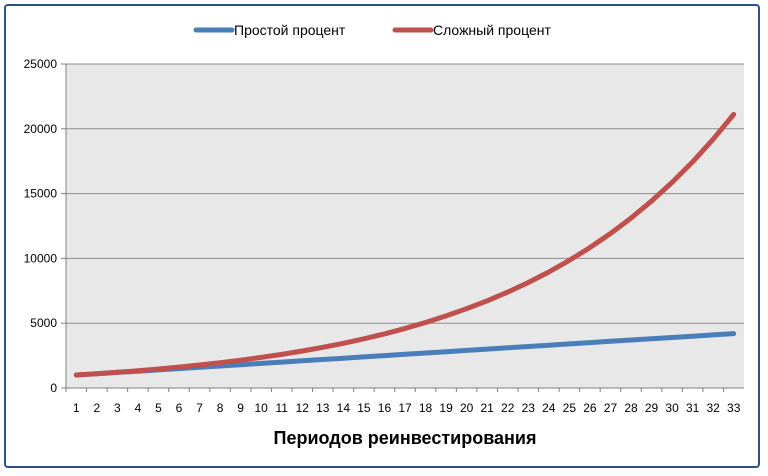  I want to click on x-tick-label: 33, so click(734, 408).